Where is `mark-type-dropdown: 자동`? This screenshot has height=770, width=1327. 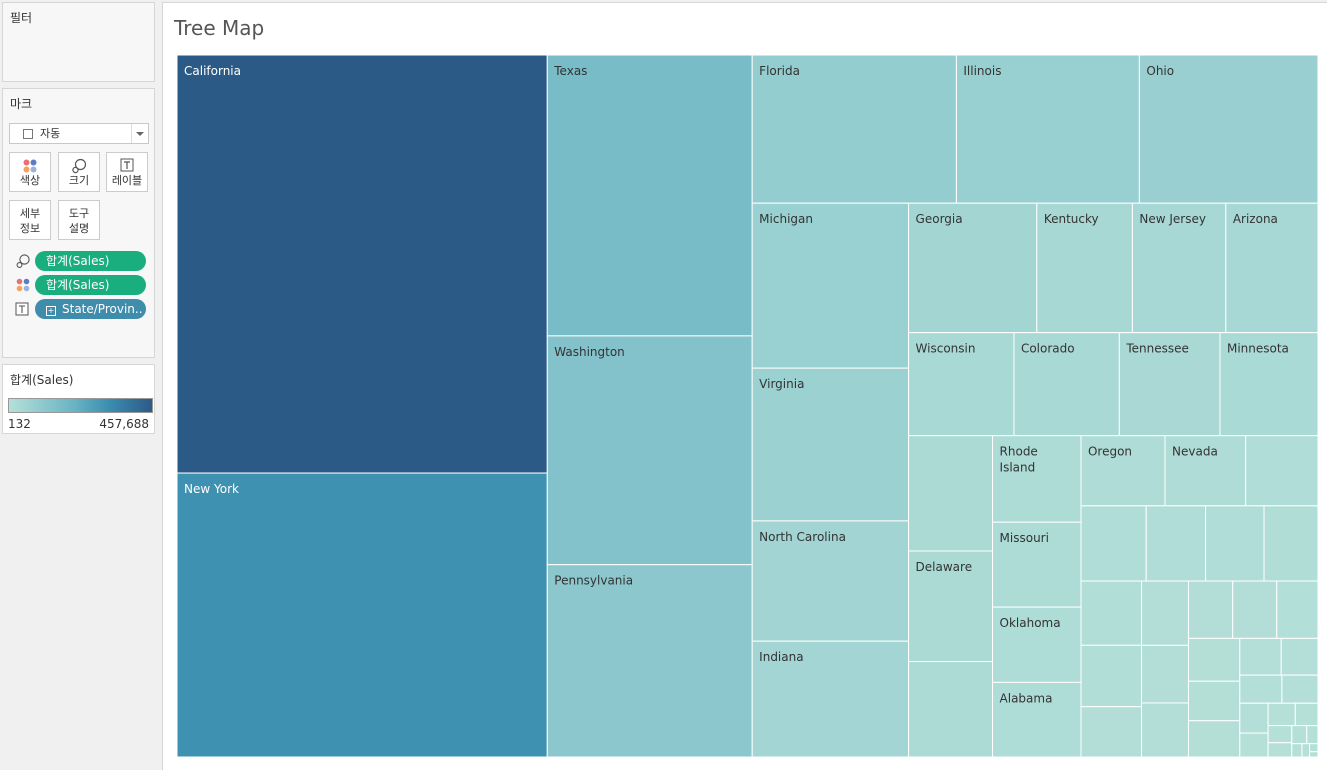 mark-type-dropdown: 자동 is located at coordinates (79, 133).